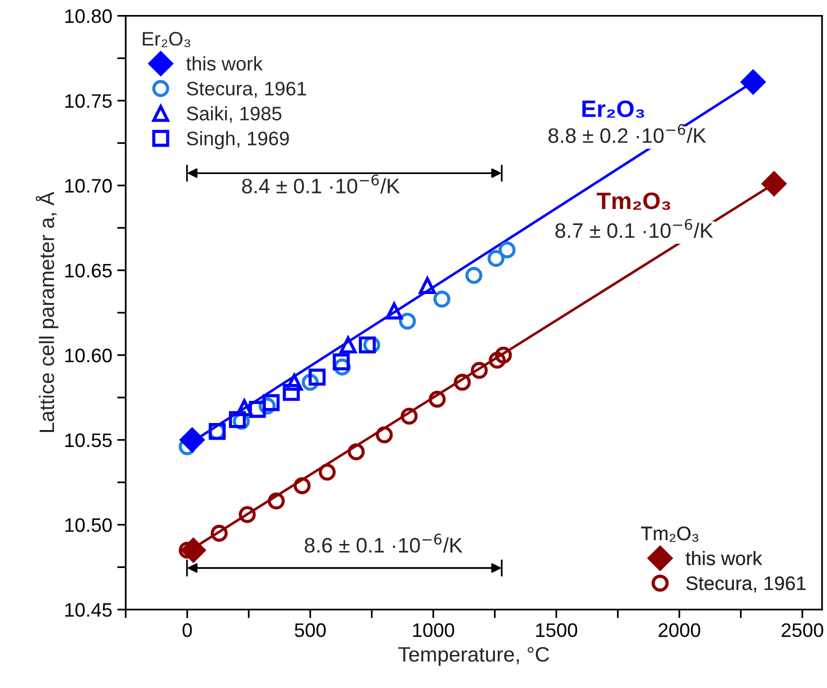 The width and height of the screenshot is (827, 688). I want to click on legend-label: Saiki, 1985, so click(234, 114).